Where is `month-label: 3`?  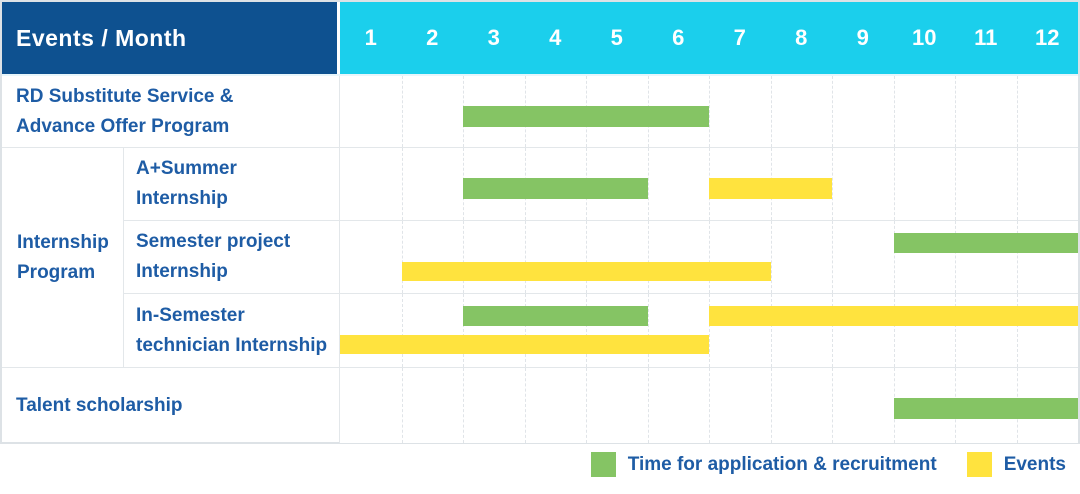
month-label: 3 is located at coordinates (493, 37).